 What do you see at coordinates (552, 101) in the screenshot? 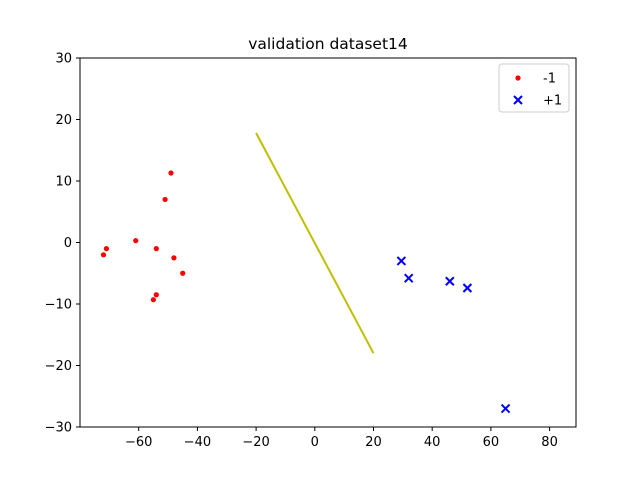
I see `legend-label: +1` at bounding box center [552, 101].